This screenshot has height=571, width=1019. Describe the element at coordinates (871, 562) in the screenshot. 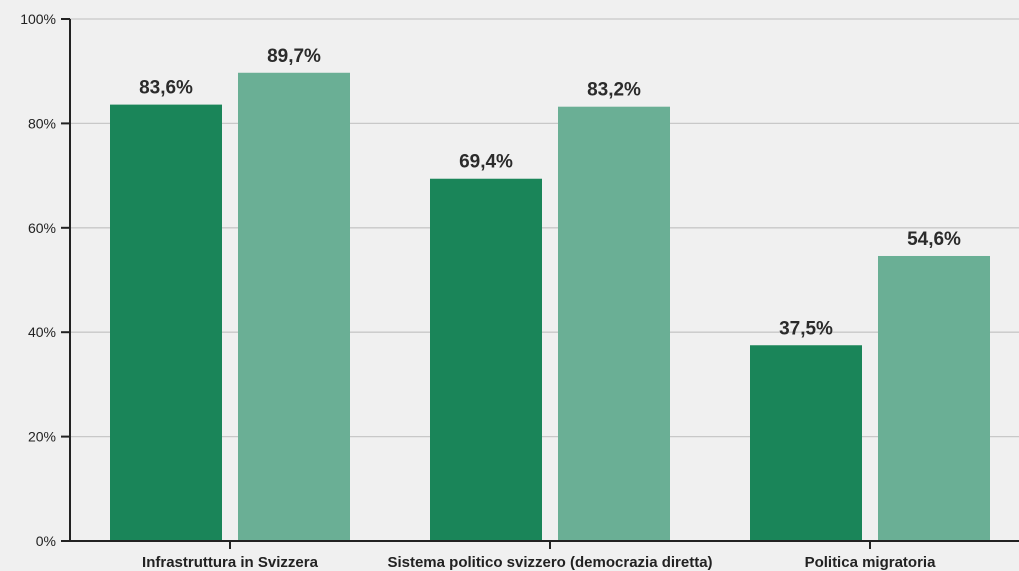

I see `x-category-label: Politica migratoria` at that location.